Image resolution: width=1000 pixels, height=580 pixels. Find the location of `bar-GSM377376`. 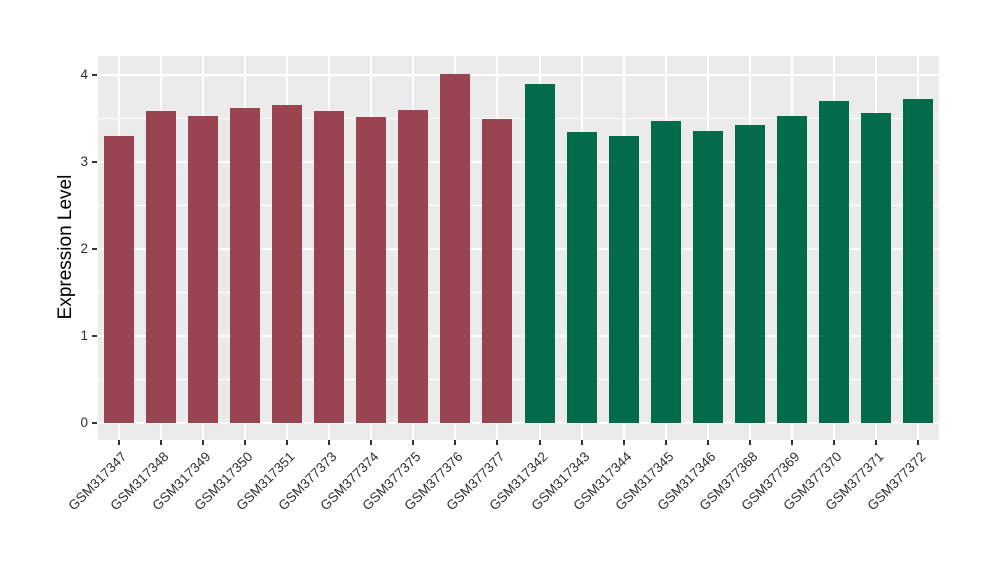

bar-GSM377376 is located at coordinates (455, 248).